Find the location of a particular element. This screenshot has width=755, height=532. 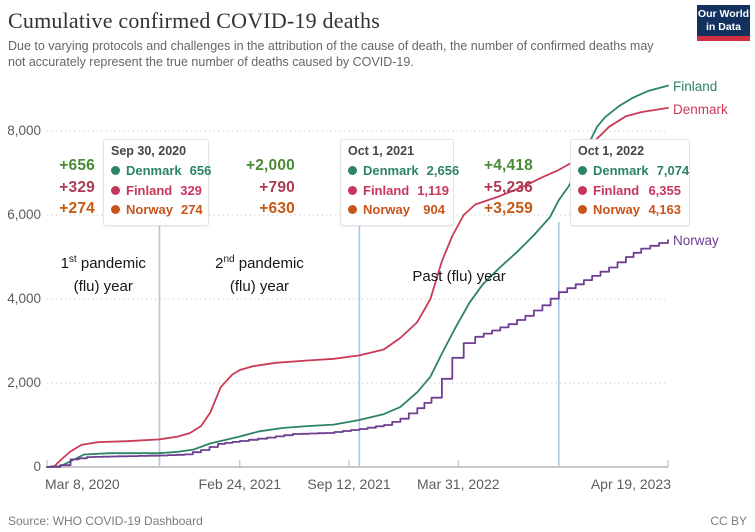

period-annotation-0: 1st pandemic (flu) year is located at coordinates (103, 274).